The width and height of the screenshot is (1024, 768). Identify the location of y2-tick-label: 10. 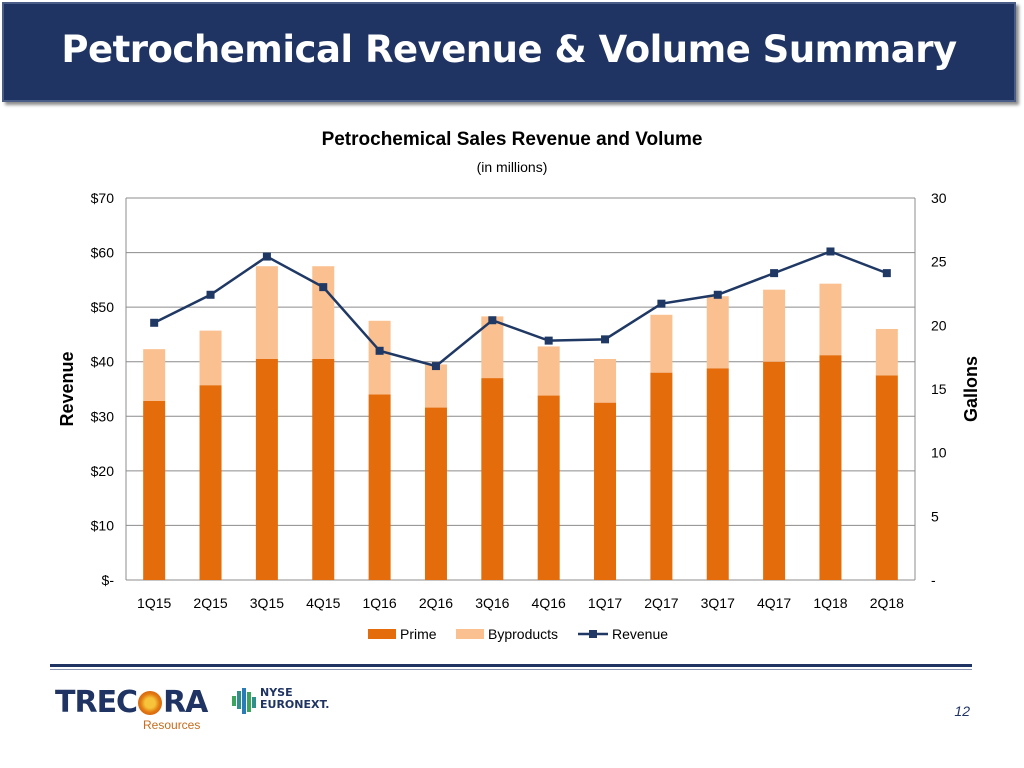
(939, 453).